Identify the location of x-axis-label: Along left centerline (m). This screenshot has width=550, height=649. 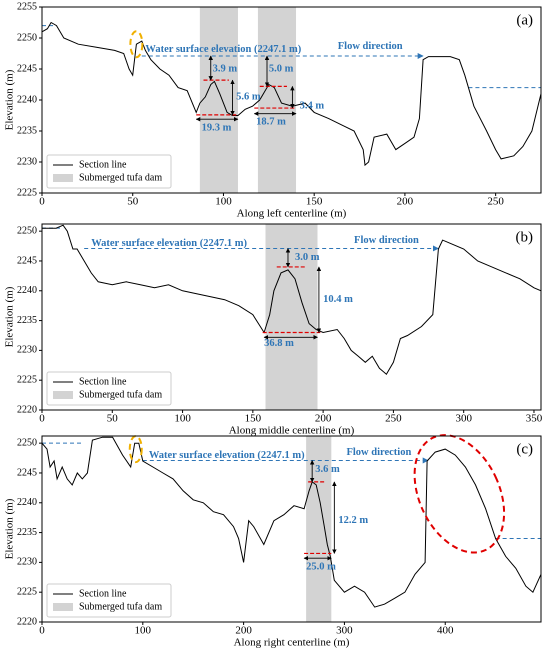
(292, 214).